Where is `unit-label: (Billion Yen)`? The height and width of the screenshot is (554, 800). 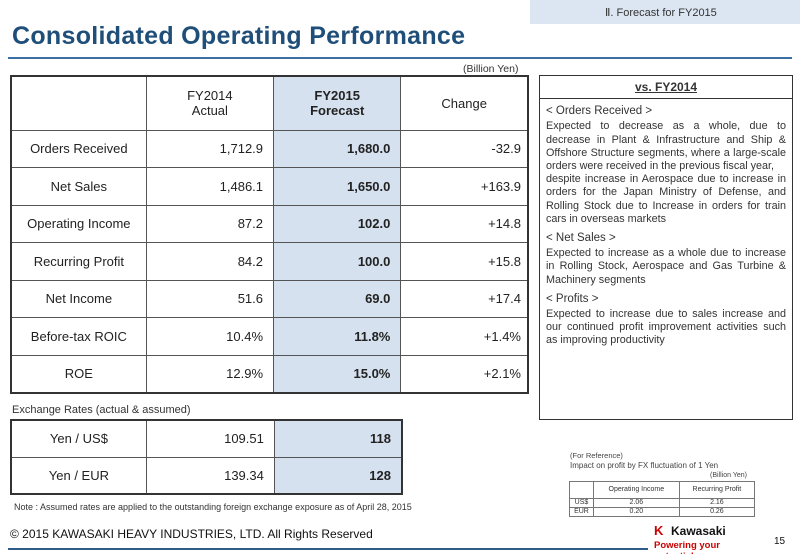
unit-label: (Billion Yen) is located at coordinates (491, 69).